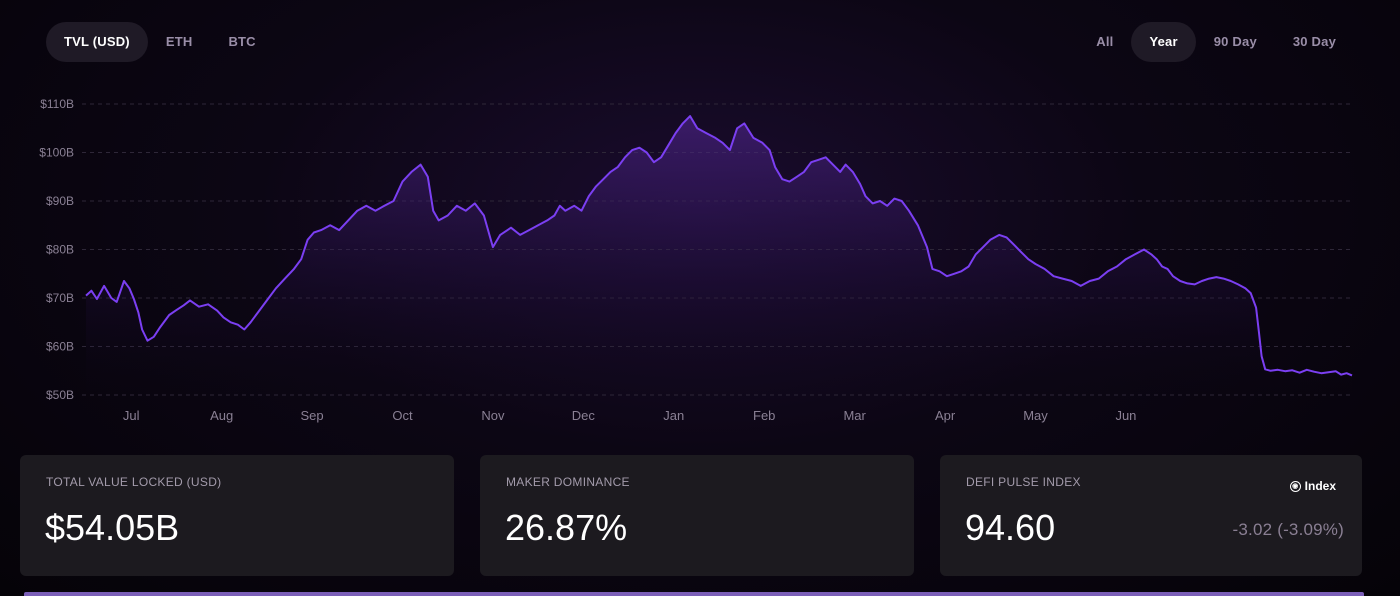 This screenshot has height=596, width=1400. I want to click on maker-dominance-value: 26.87%, so click(566, 527).